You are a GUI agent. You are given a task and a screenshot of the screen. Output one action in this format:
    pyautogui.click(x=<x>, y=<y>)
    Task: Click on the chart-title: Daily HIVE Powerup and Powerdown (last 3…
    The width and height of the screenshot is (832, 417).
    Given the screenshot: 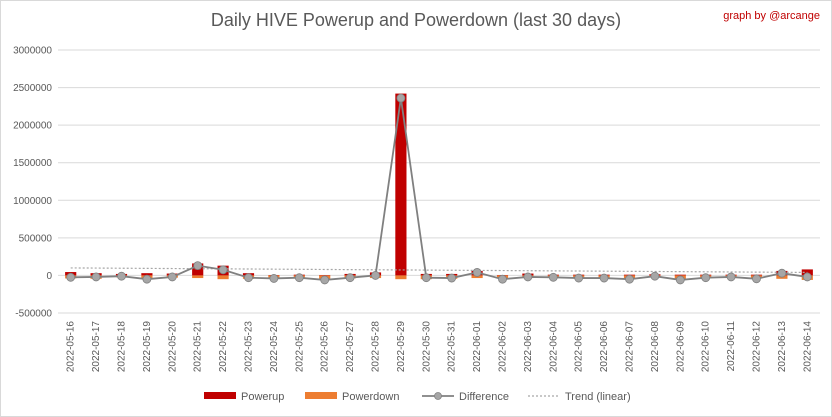 What is the action you would take?
    pyautogui.click(x=416, y=20)
    